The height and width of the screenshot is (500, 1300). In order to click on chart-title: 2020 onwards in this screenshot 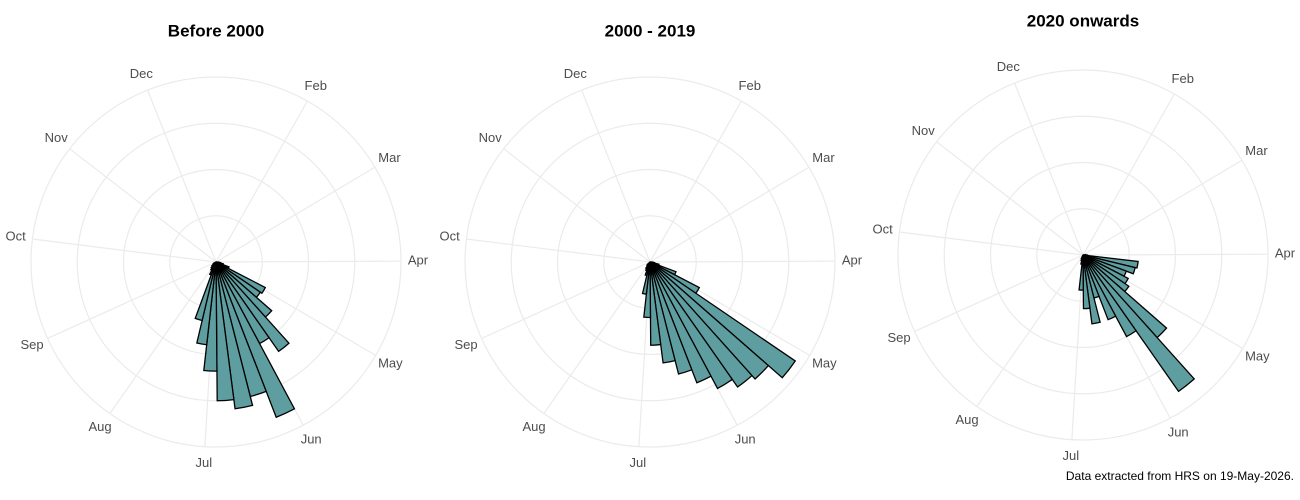, I will do `click(1083, 20)`.